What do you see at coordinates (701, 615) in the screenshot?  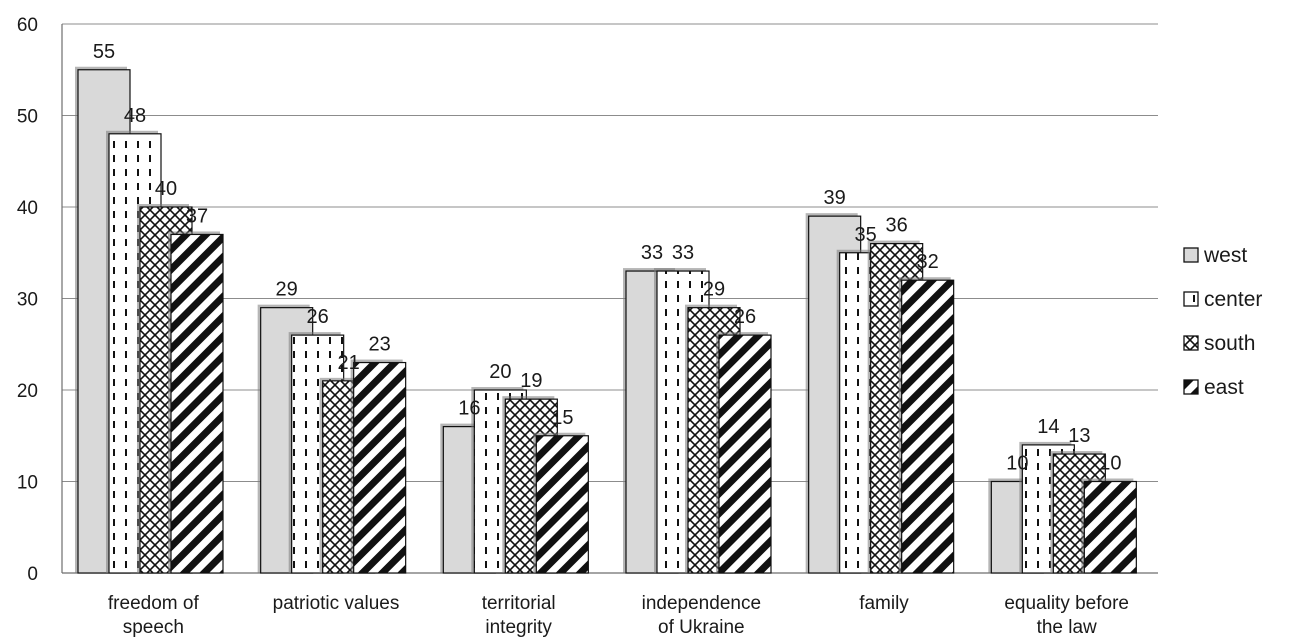 I see `category-label: independence of Ukraine` at bounding box center [701, 615].